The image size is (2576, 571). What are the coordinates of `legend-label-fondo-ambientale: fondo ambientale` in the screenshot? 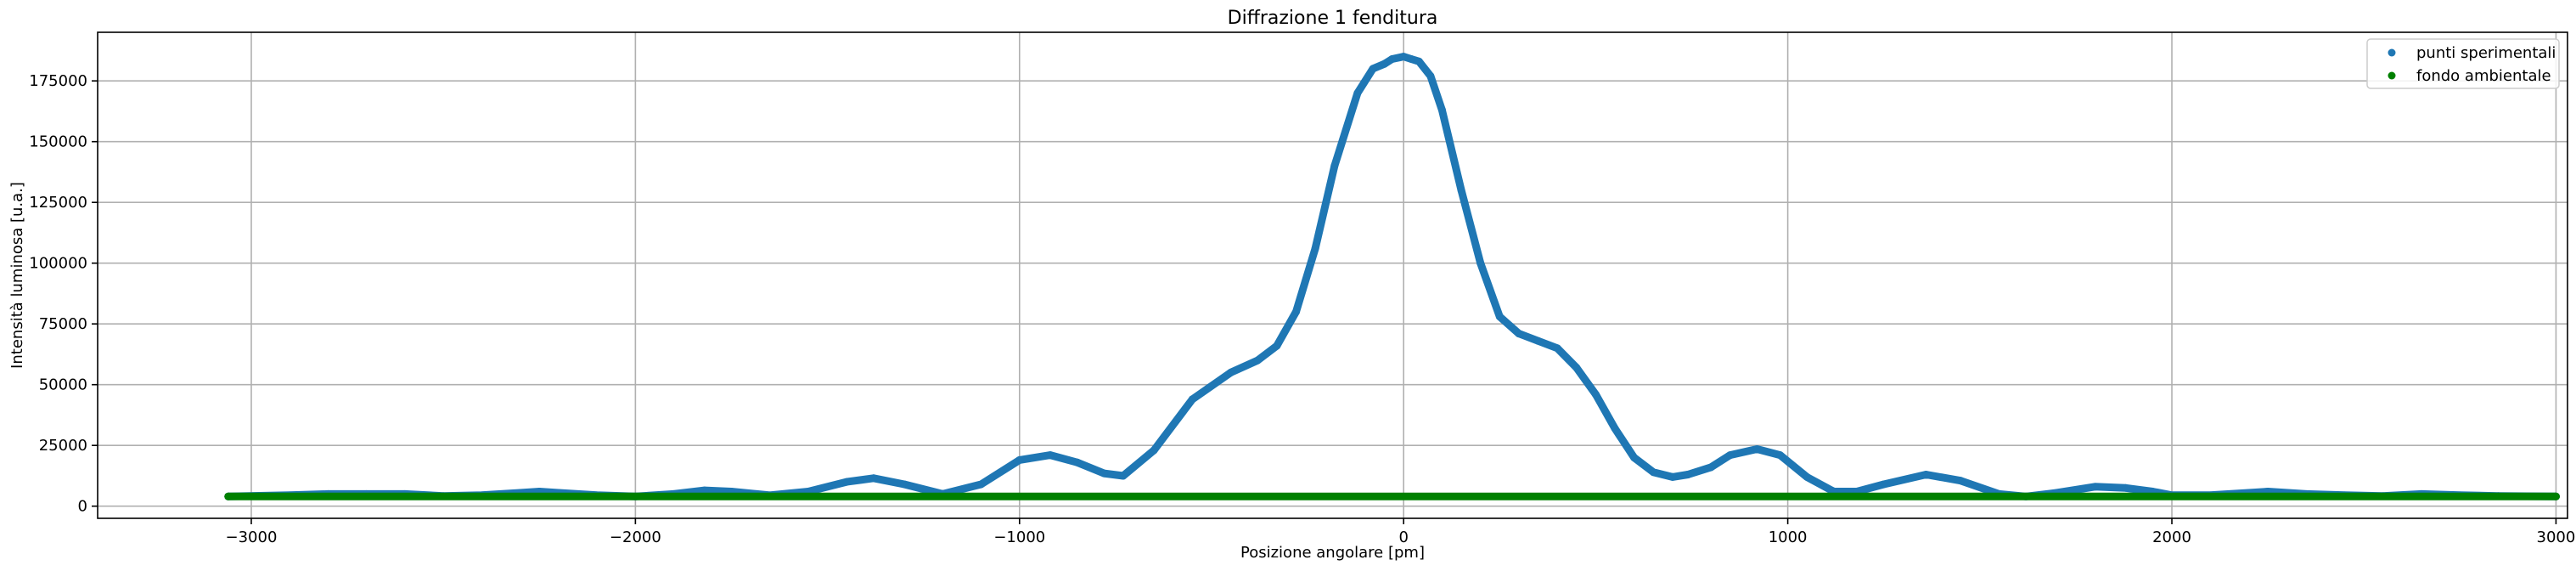 It's located at (2483, 76).